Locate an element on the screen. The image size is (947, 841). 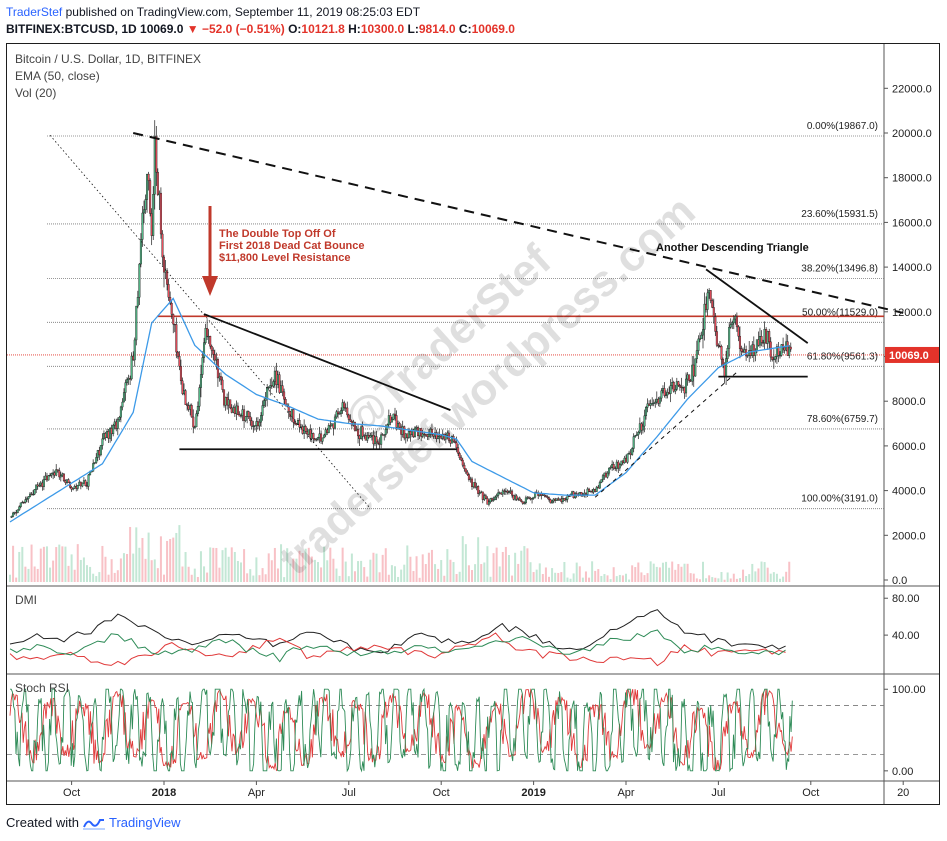
author-link: TraderStef is located at coordinates (34, 12).